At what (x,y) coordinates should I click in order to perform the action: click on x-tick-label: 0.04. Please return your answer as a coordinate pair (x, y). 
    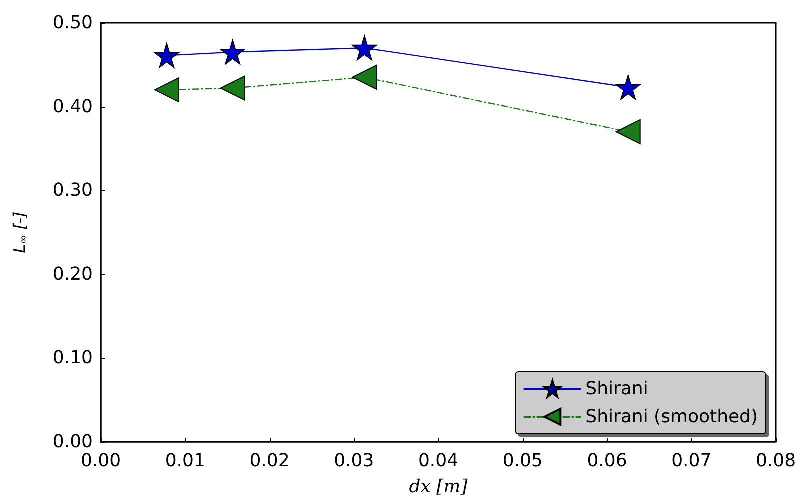
    Looking at the image, I should click on (438, 461).